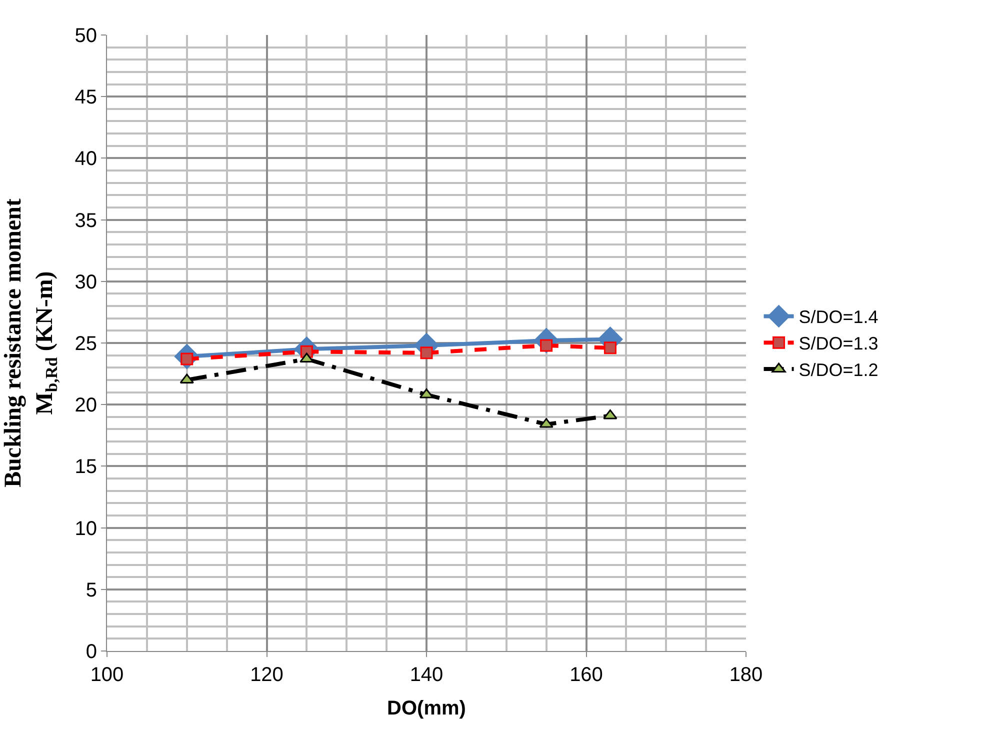  Describe the element at coordinates (107, 675) in the screenshot. I see `x-tick-label: 100` at that location.